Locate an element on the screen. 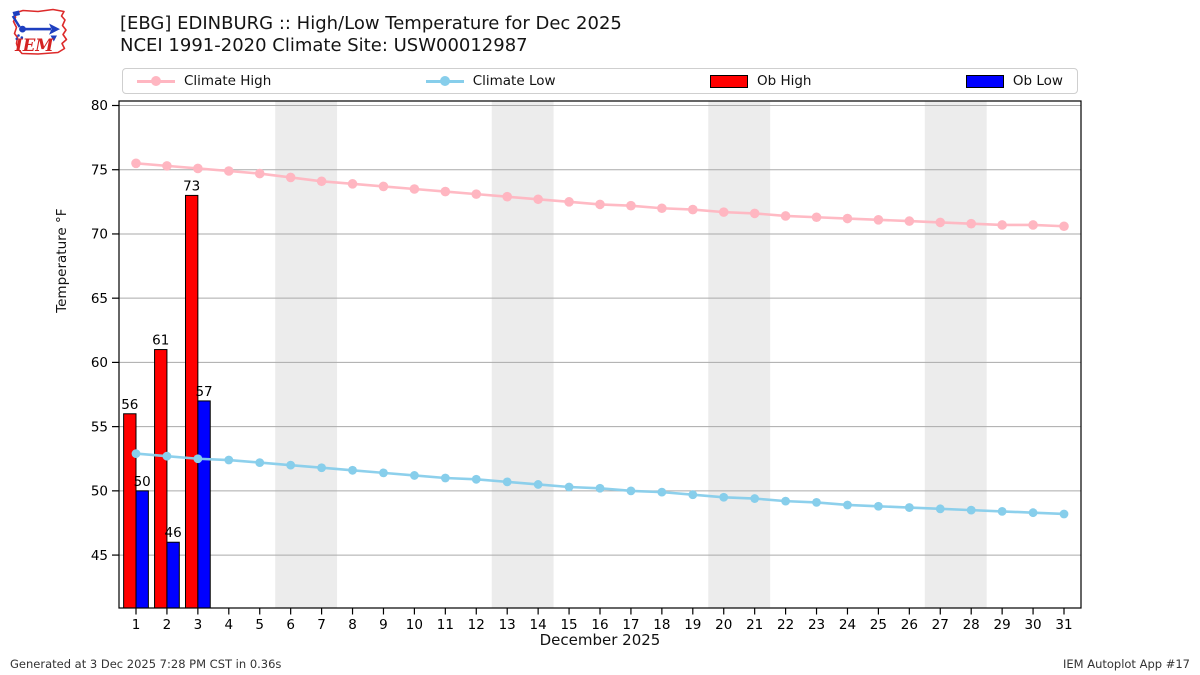 This screenshot has height=675, width=1200. x-tick-label: 15 is located at coordinates (568, 625).